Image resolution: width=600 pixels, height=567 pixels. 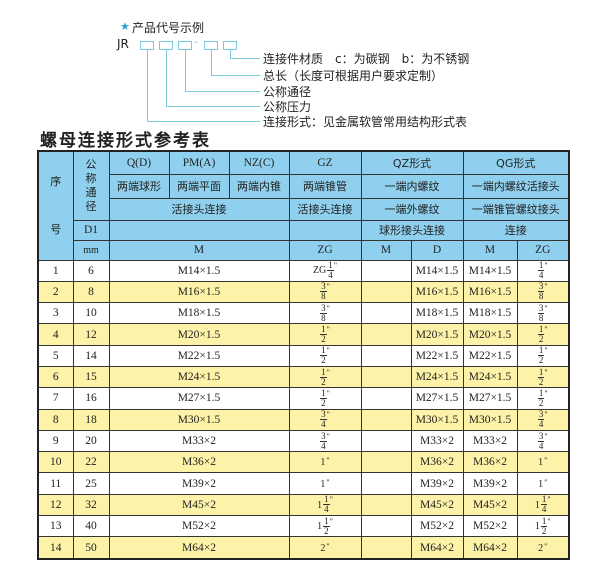 I want to click on header-qd: Q(D), so click(x=139, y=162).